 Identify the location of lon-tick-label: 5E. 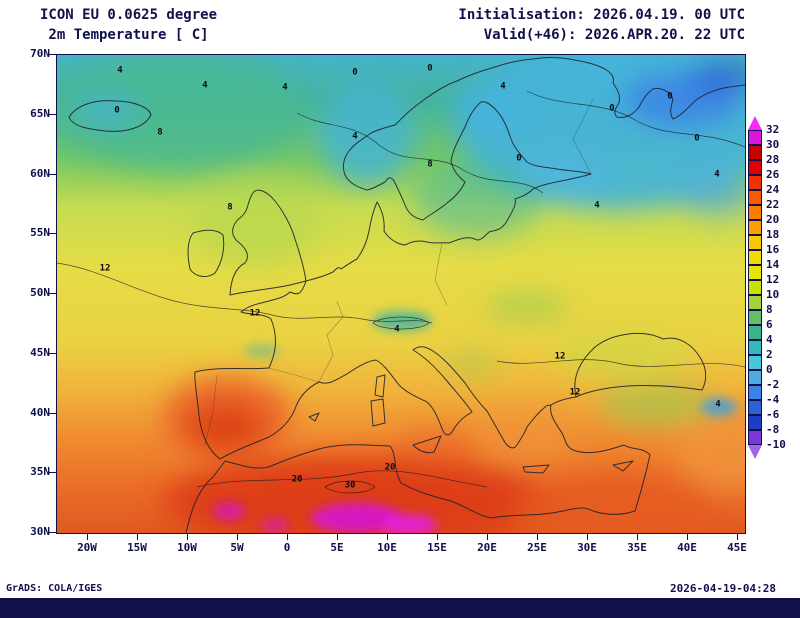
(337, 547).